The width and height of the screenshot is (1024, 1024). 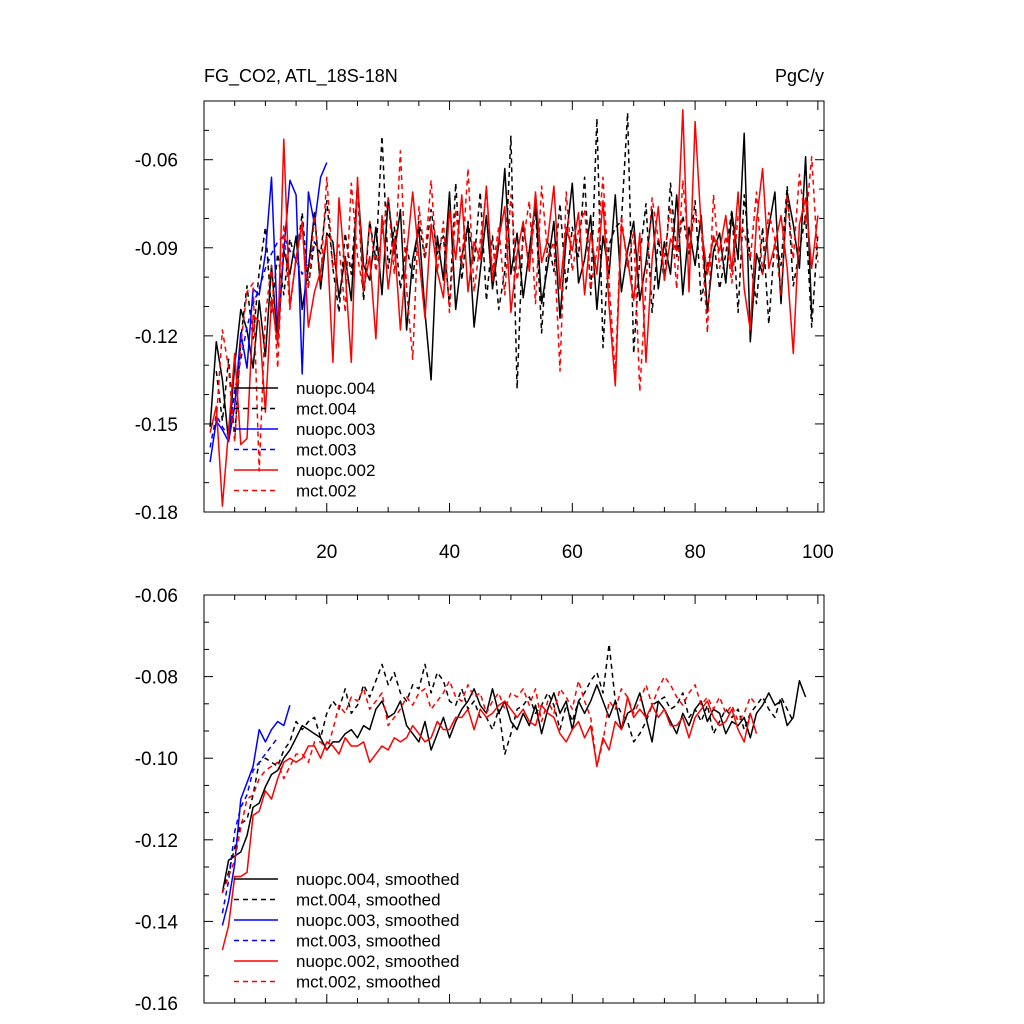 I want to click on legend-label: mct.004, so click(x=326, y=409).